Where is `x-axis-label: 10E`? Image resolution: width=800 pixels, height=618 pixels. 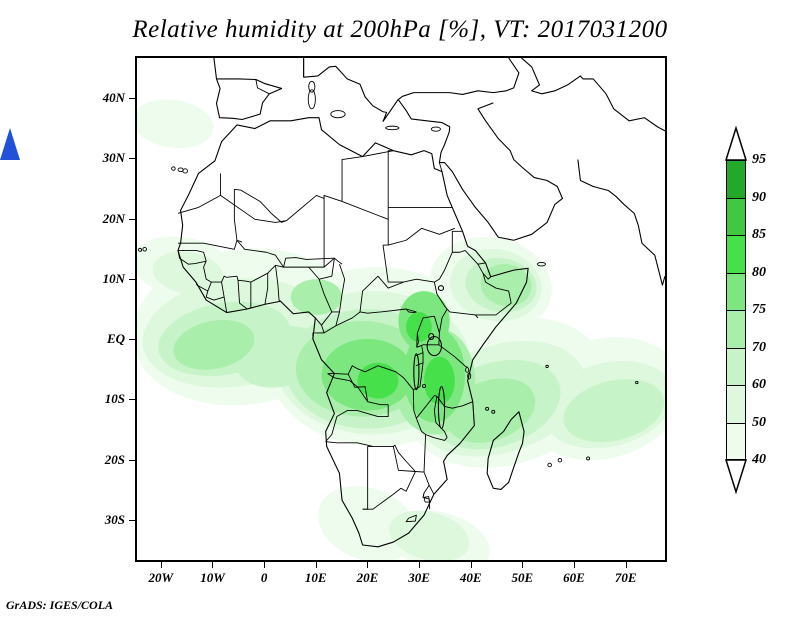
x-axis-label: 10E is located at coordinates (315, 577).